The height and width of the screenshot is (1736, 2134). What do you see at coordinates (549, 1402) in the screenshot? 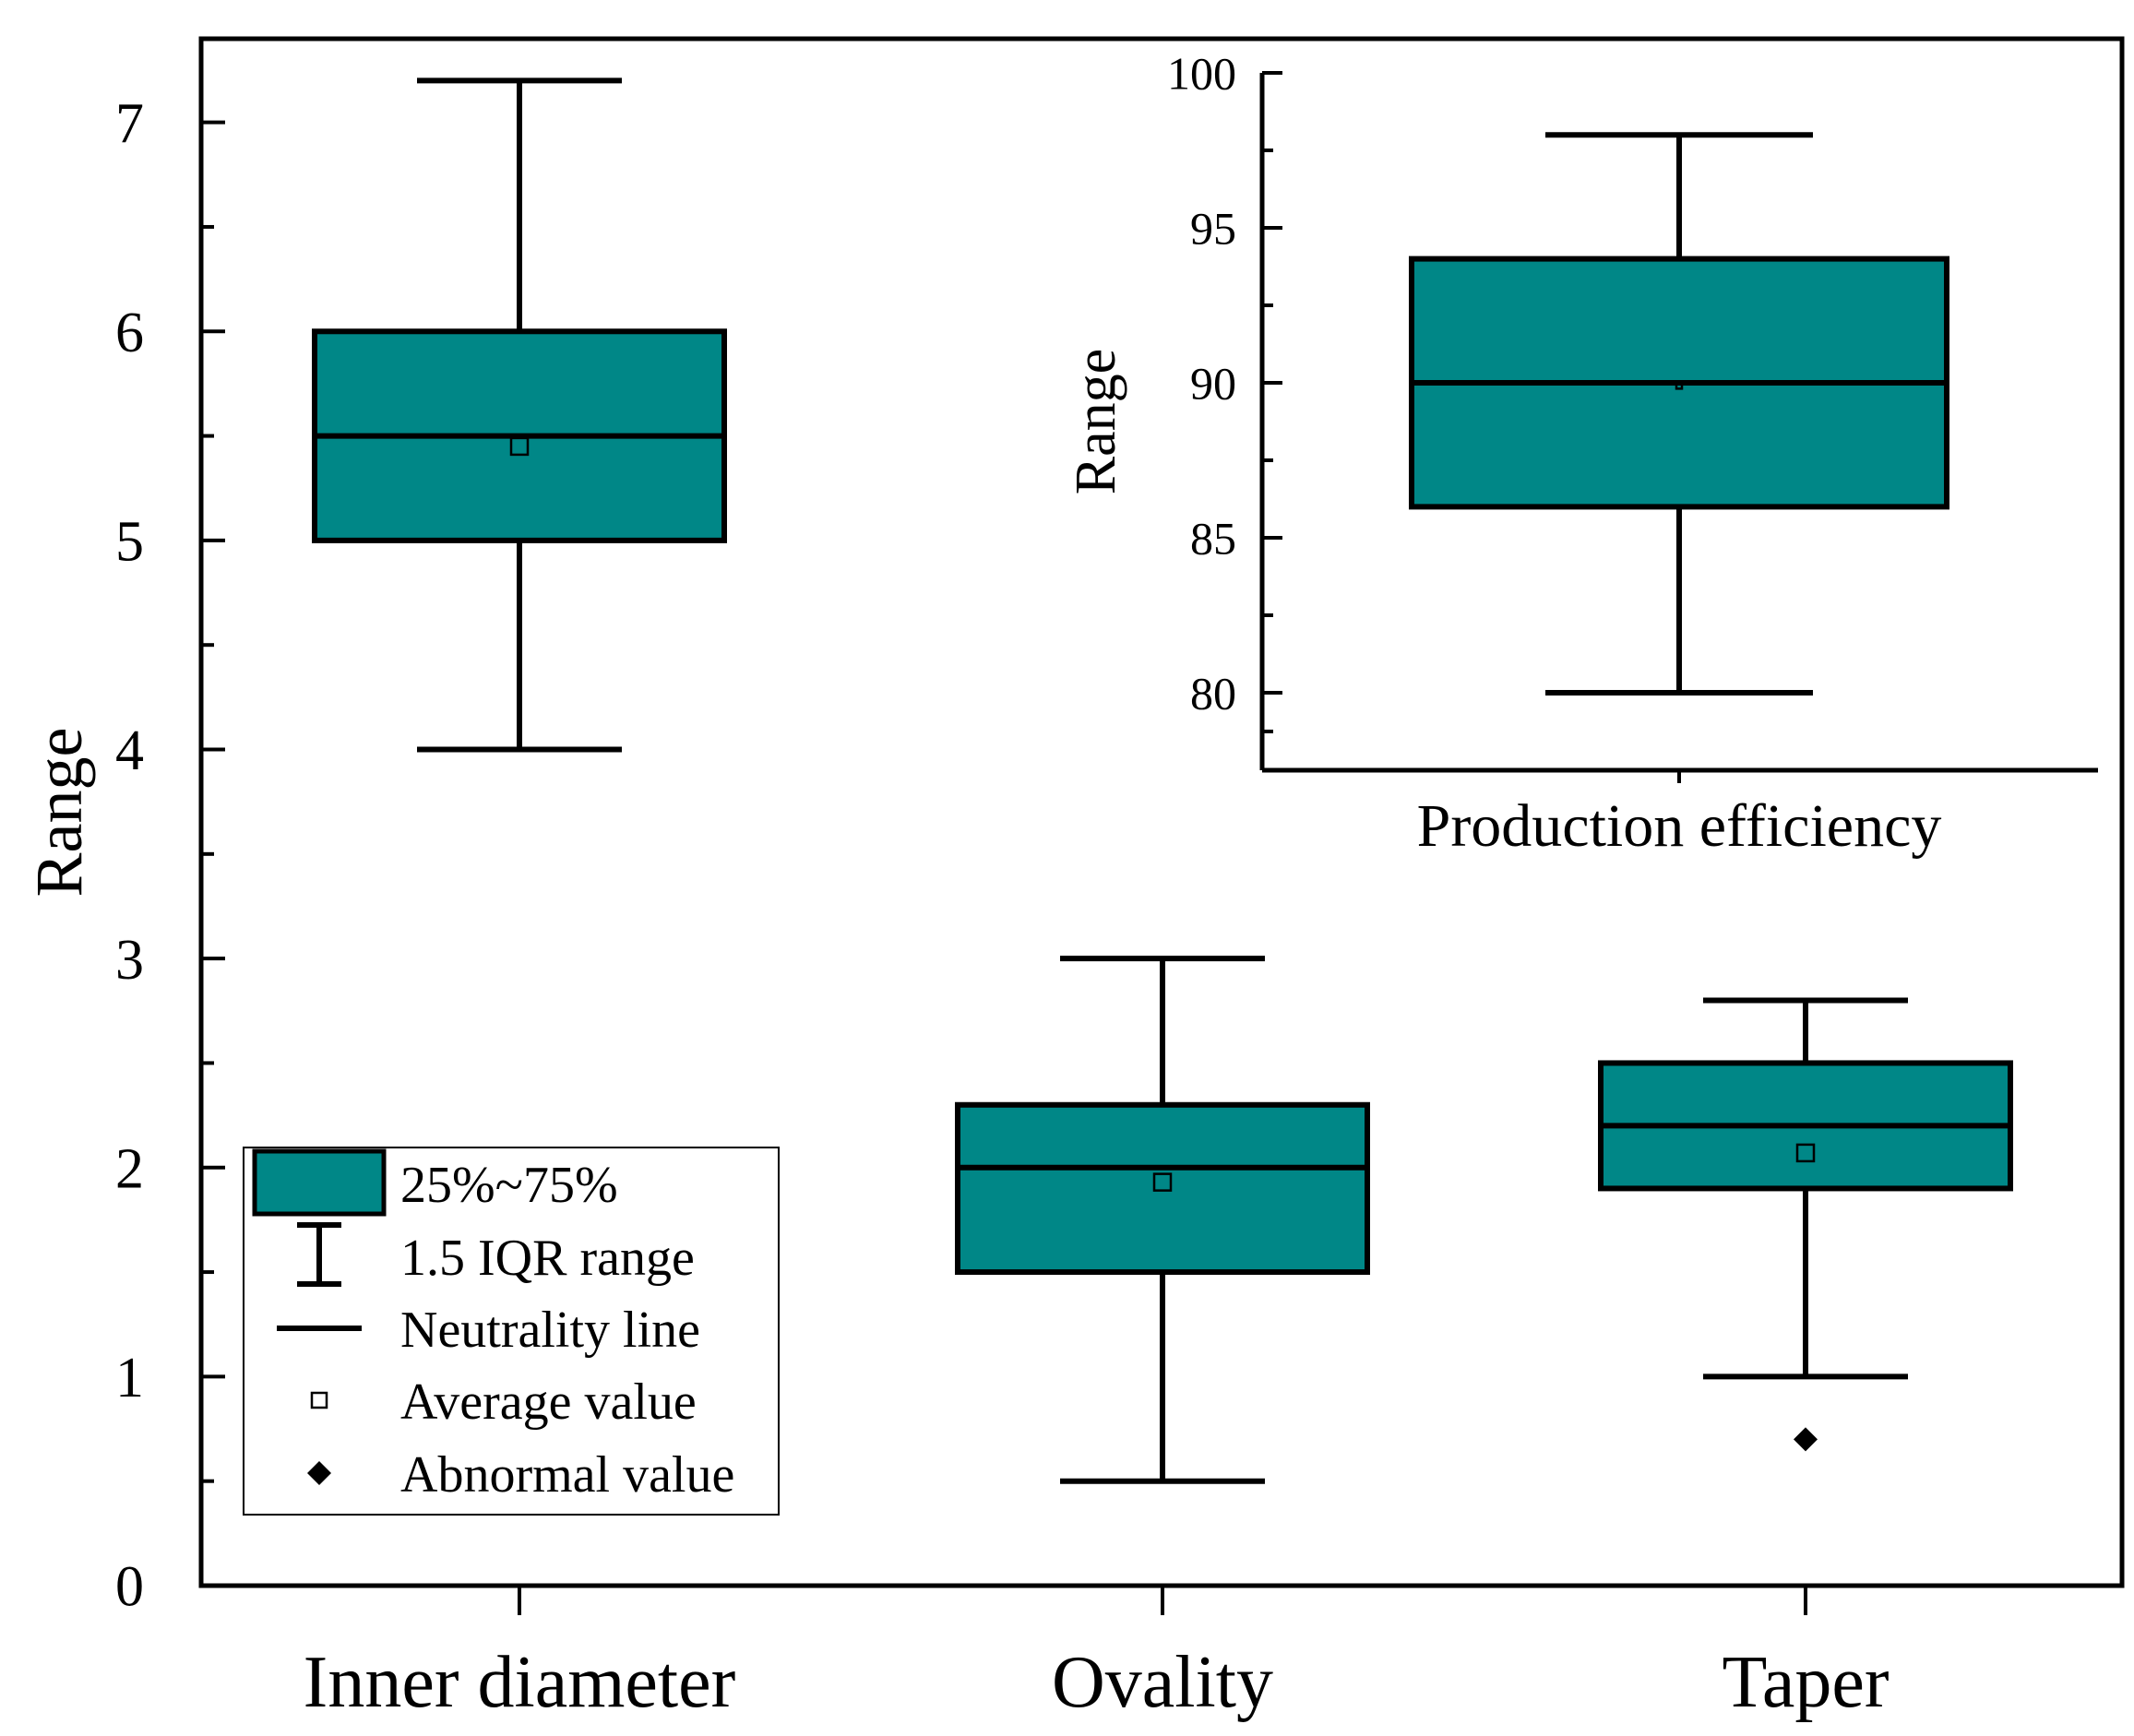
I see `legend-label-mean: Average value` at bounding box center [549, 1402].